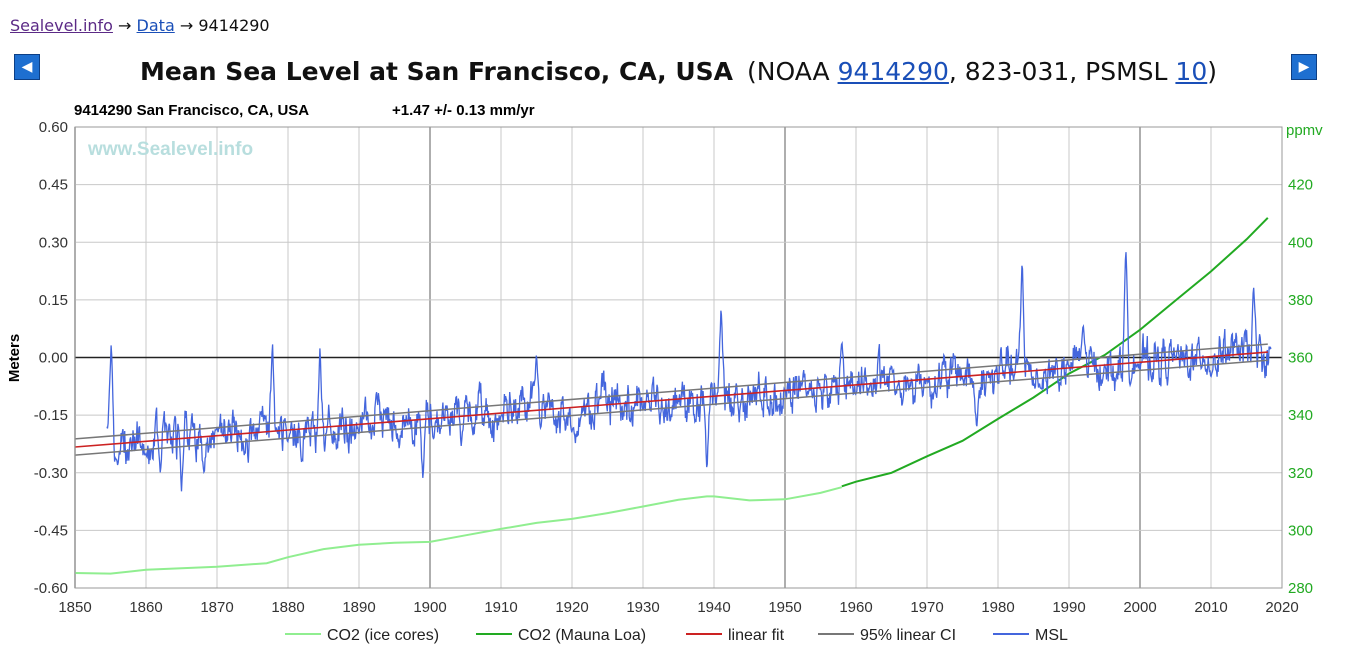  Describe the element at coordinates (1058, 71) in the screenshot. I see `station-ids-middle: , 823-031, PSMSL` at that location.